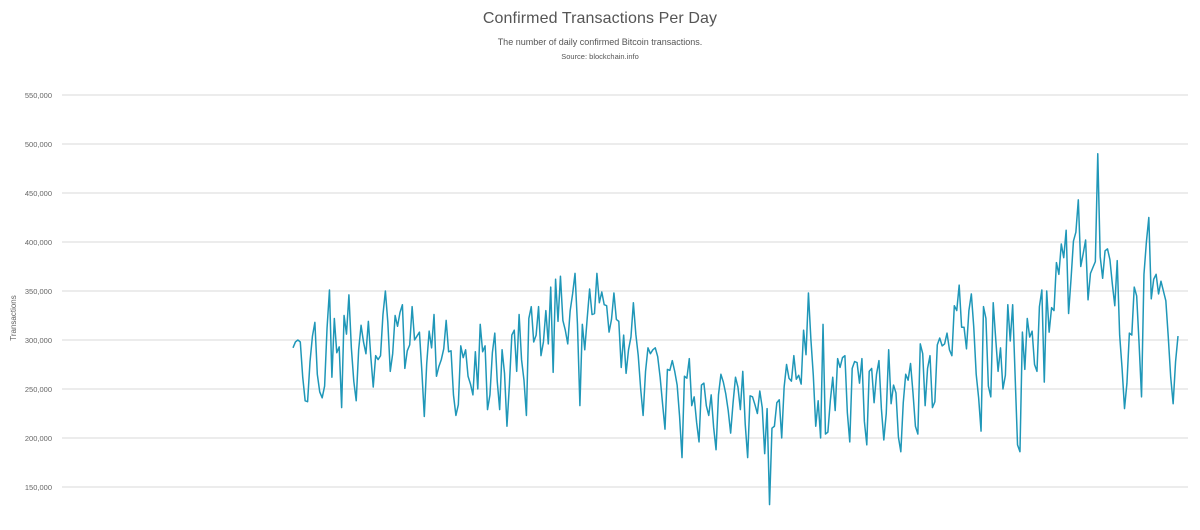 The width and height of the screenshot is (1200, 530). What do you see at coordinates (38, 389) in the screenshot?
I see `y-tick-label: 250,000` at bounding box center [38, 389].